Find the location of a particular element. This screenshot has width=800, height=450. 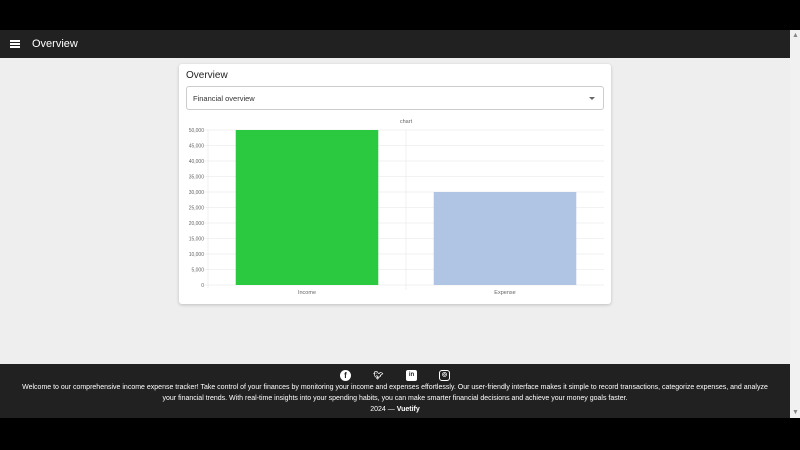

select-value: Financial overview is located at coordinates (224, 98).